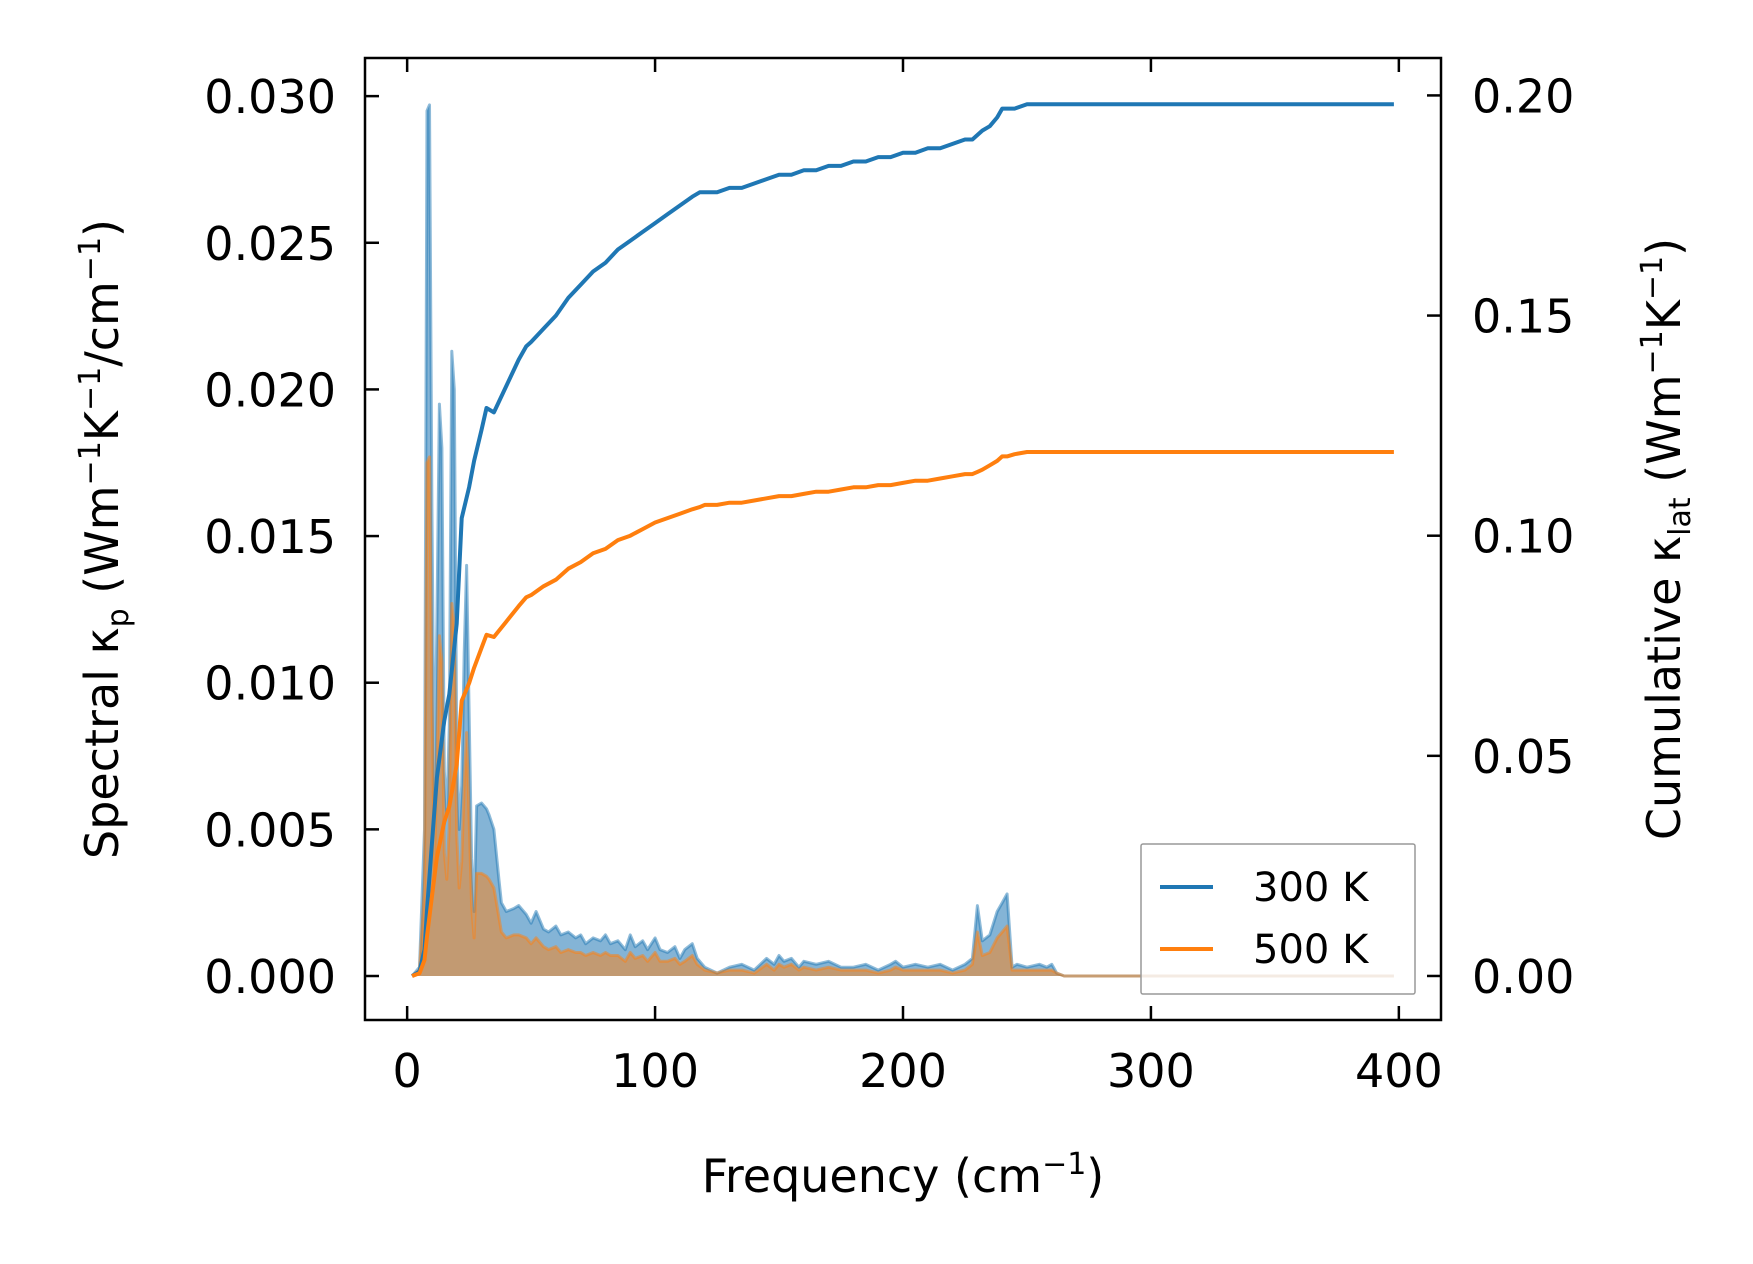 The height and width of the screenshot is (1264, 1753). I want to click on y-left-label-c: K, so click(102, 425).